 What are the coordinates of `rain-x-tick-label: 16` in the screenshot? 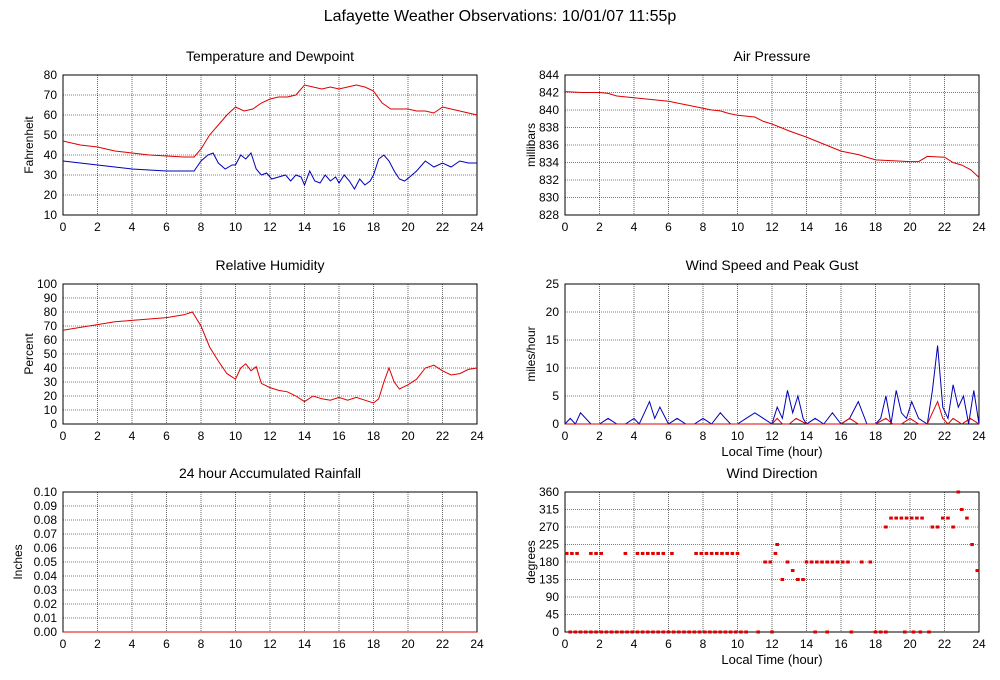 It's located at (339, 644).